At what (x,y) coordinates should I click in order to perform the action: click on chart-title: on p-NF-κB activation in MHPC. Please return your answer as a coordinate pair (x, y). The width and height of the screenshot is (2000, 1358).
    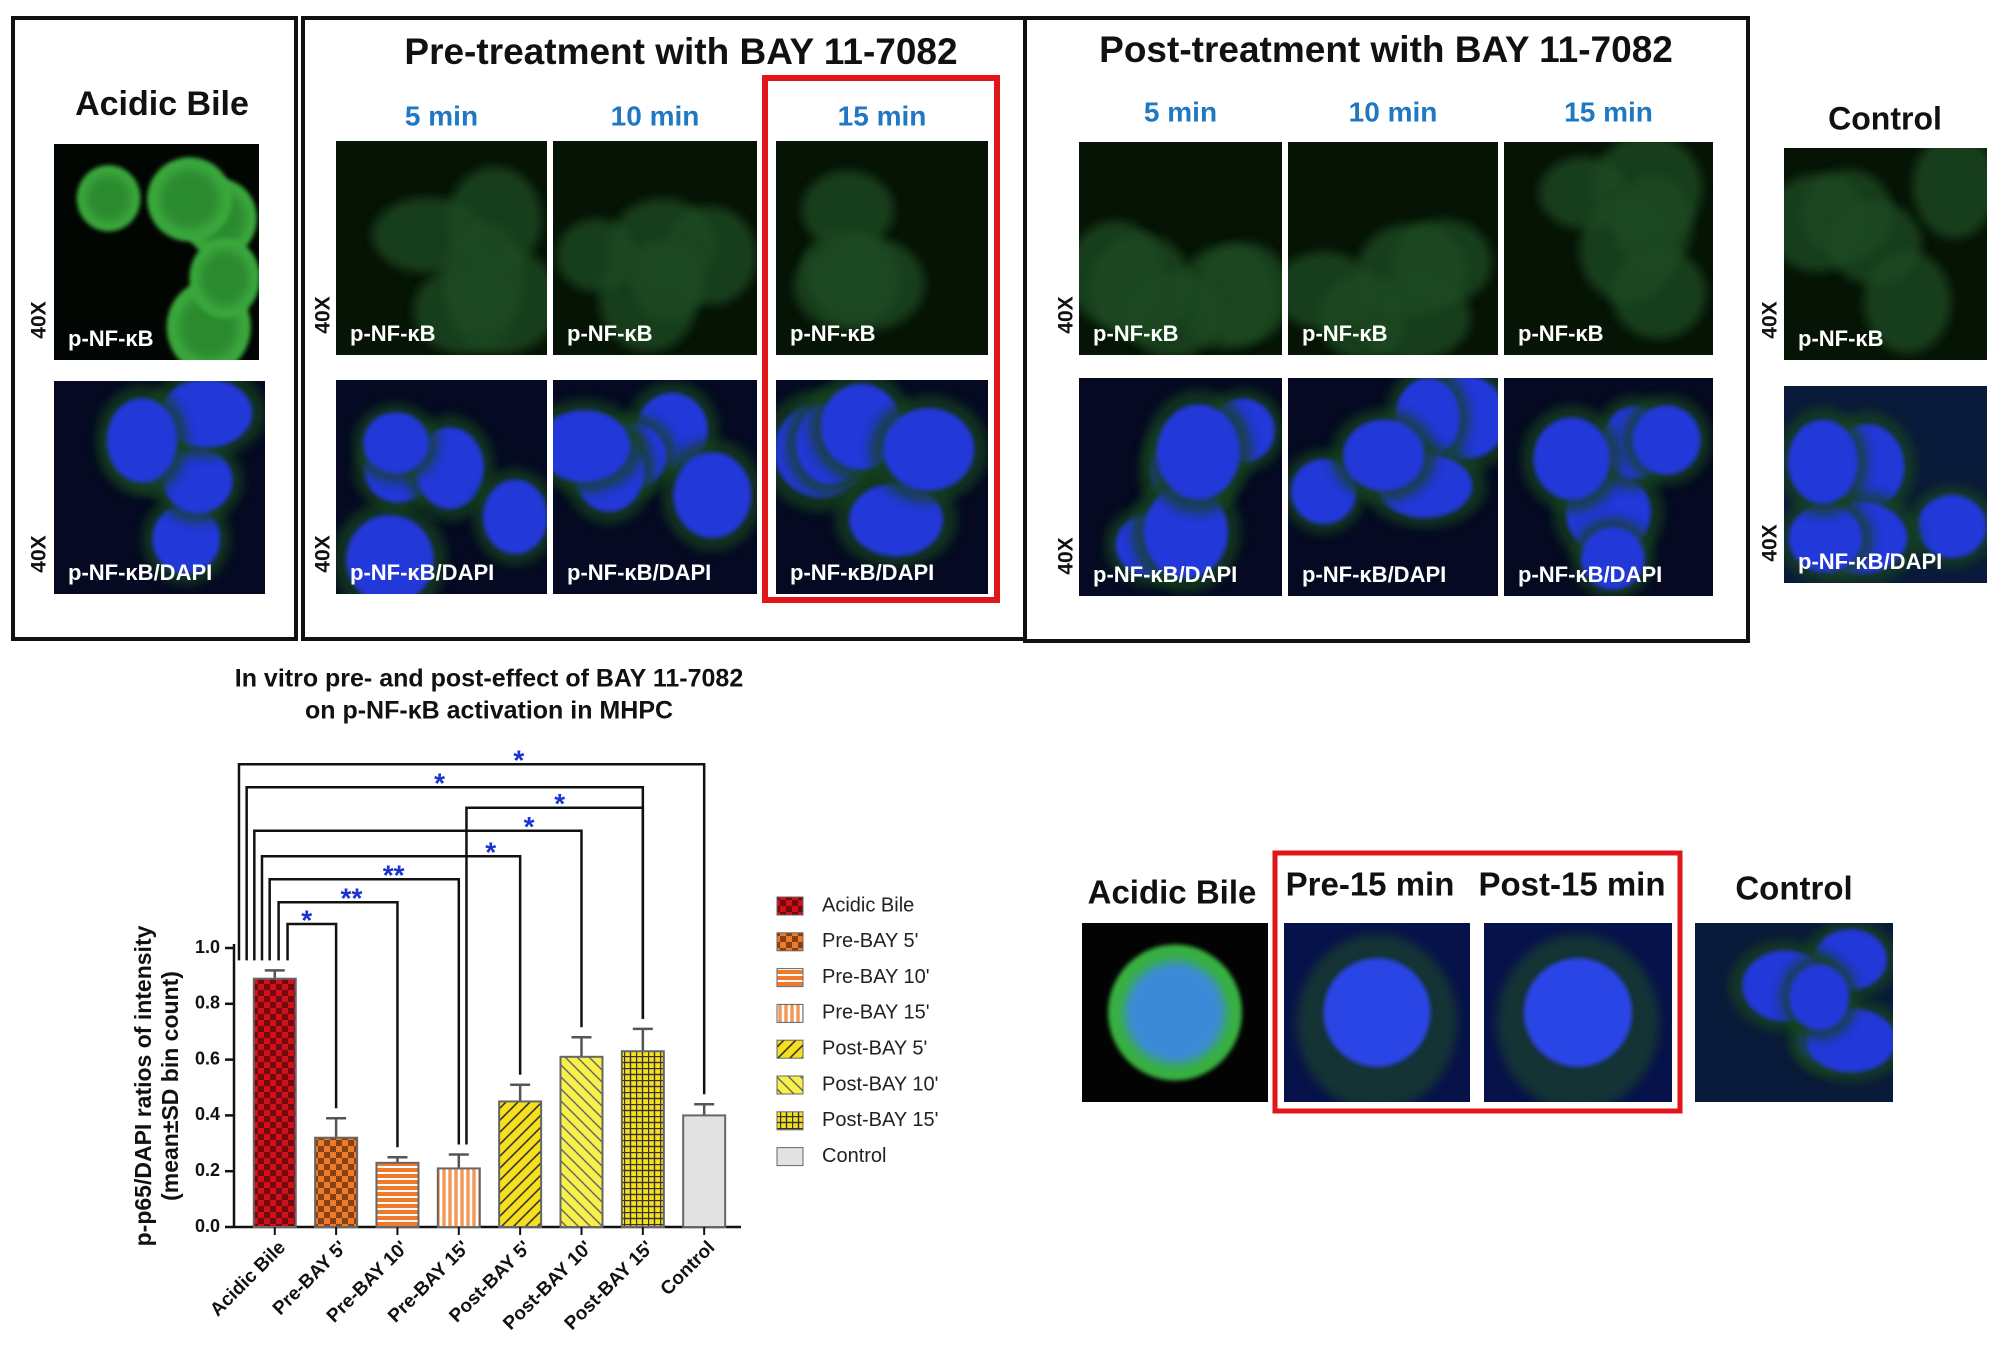
    Looking at the image, I should click on (489, 711).